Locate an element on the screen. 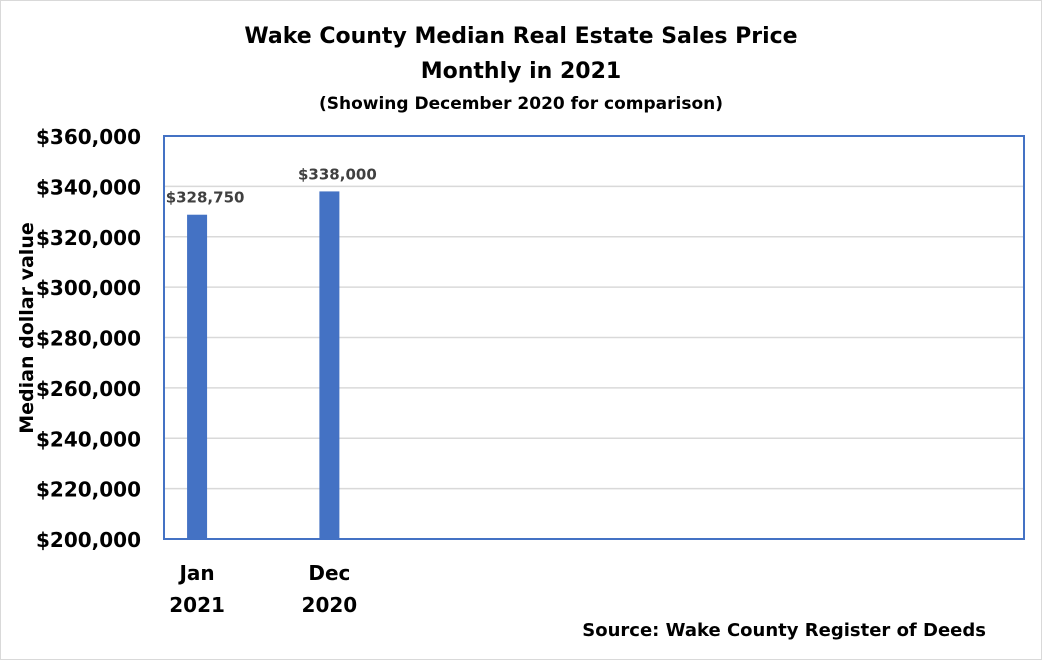 The image size is (1042, 660). source-note: Source: Wake County Register of Deeds is located at coordinates (784, 630).